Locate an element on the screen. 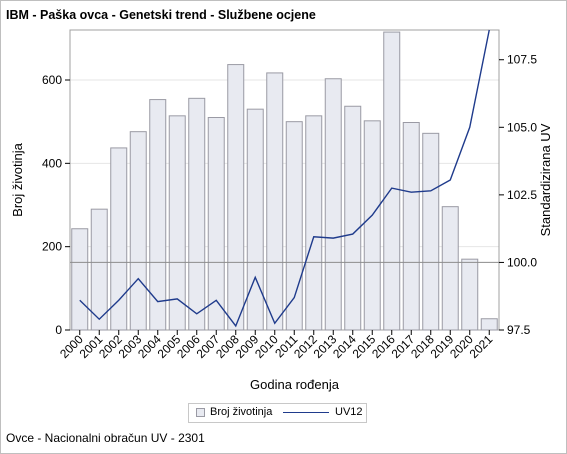  bar-2017 is located at coordinates (411, 226).